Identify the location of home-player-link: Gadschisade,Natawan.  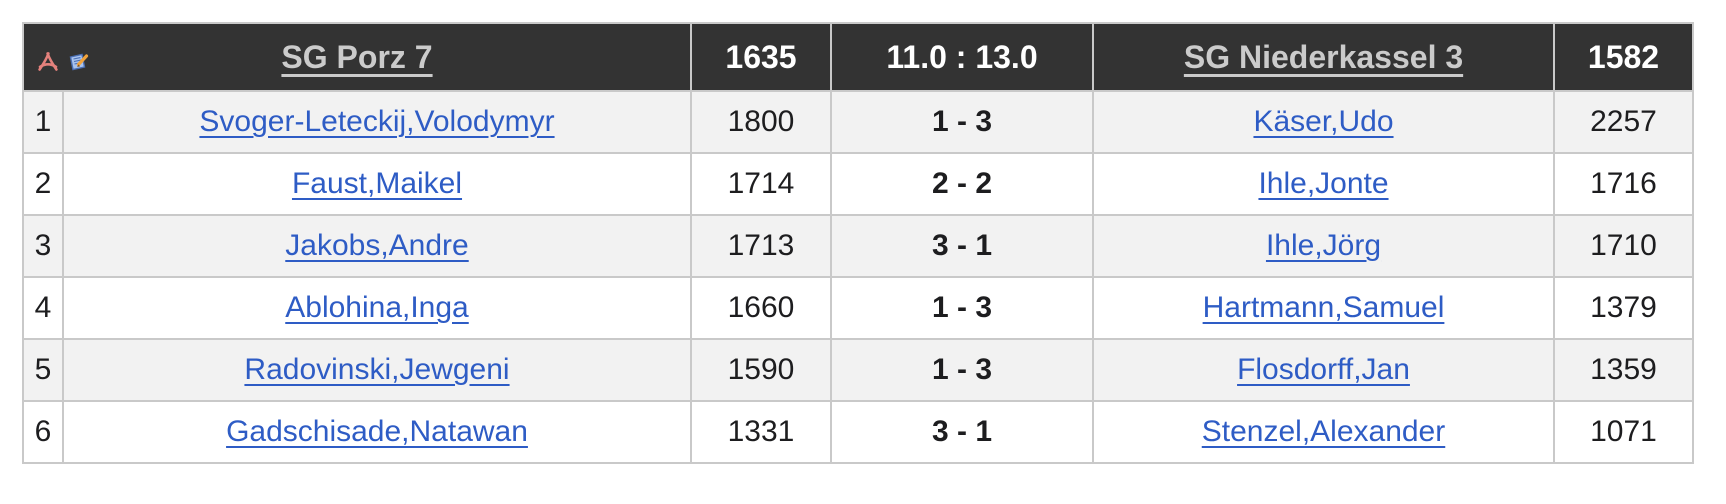
(377, 431).